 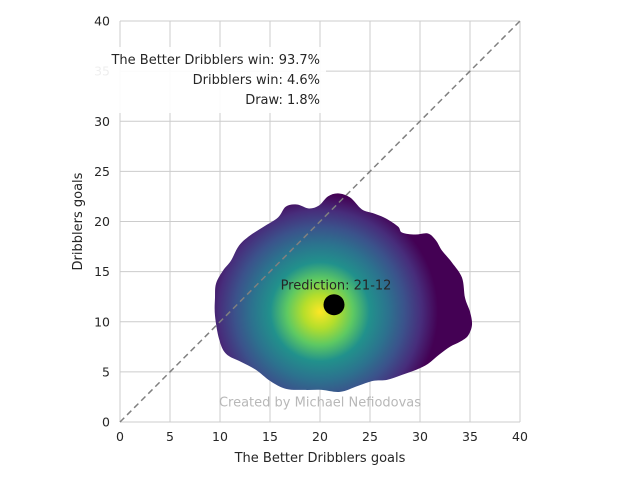 What do you see at coordinates (470, 436) in the screenshot?
I see `x-tick-label: 35` at bounding box center [470, 436].